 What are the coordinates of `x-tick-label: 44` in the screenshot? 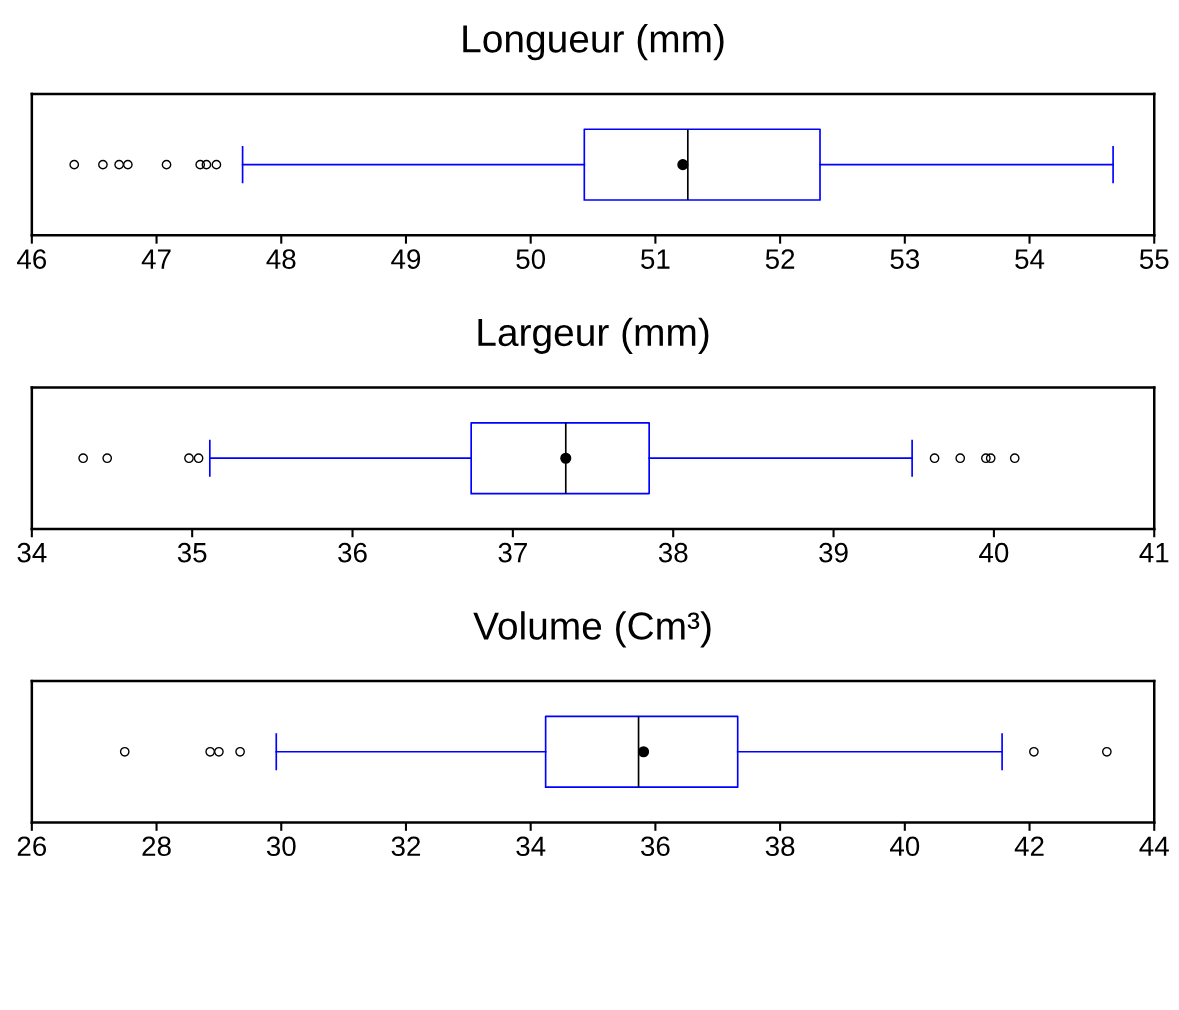 It's located at (1154, 846).